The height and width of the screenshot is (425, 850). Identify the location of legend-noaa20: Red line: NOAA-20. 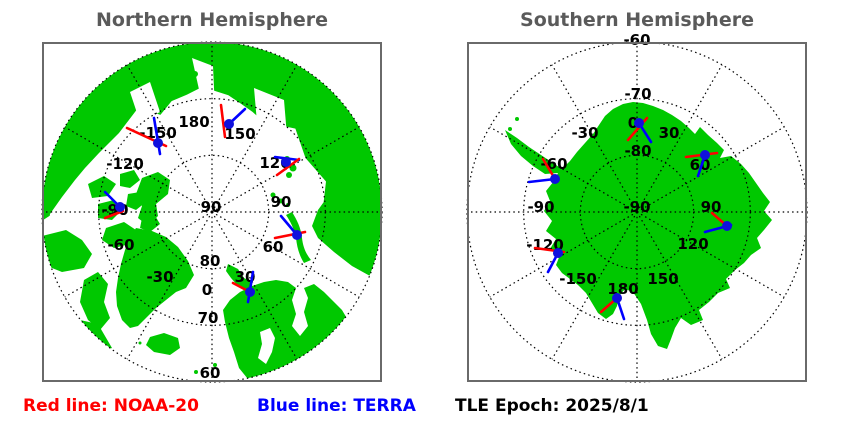
(111, 406).